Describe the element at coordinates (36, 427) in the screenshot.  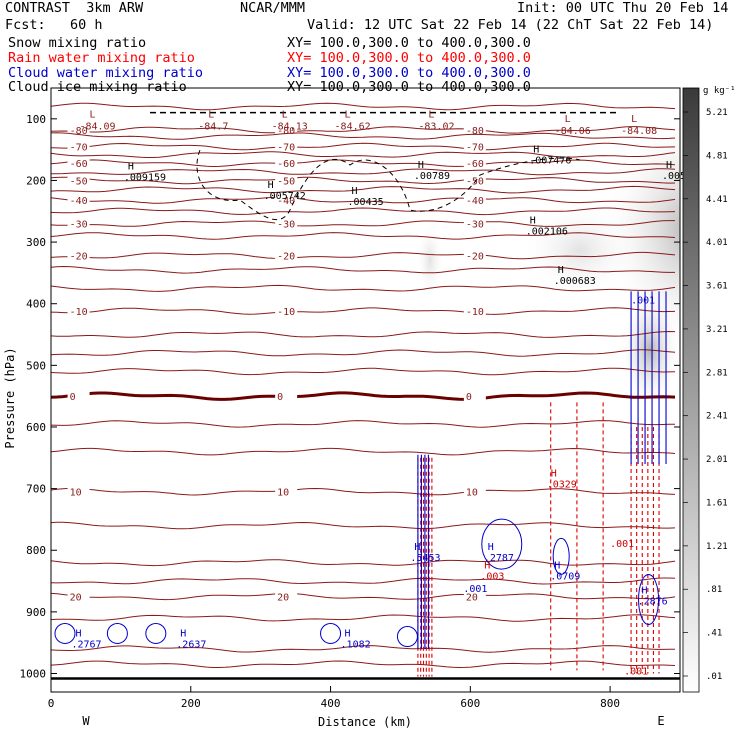
I see `y-tick-label: 600` at that location.